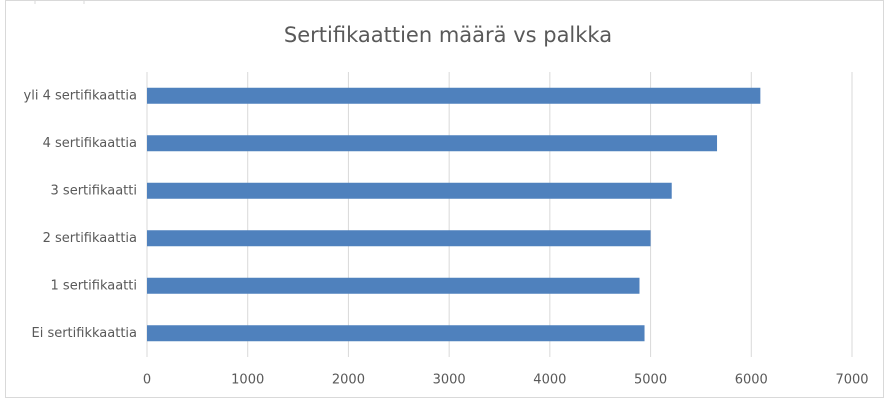 Image resolution: width=888 pixels, height=401 pixels. Describe the element at coordinates (84, 333) in the screenshot. I see `y-tick-label: Ei sertifikkaattia` at that location.